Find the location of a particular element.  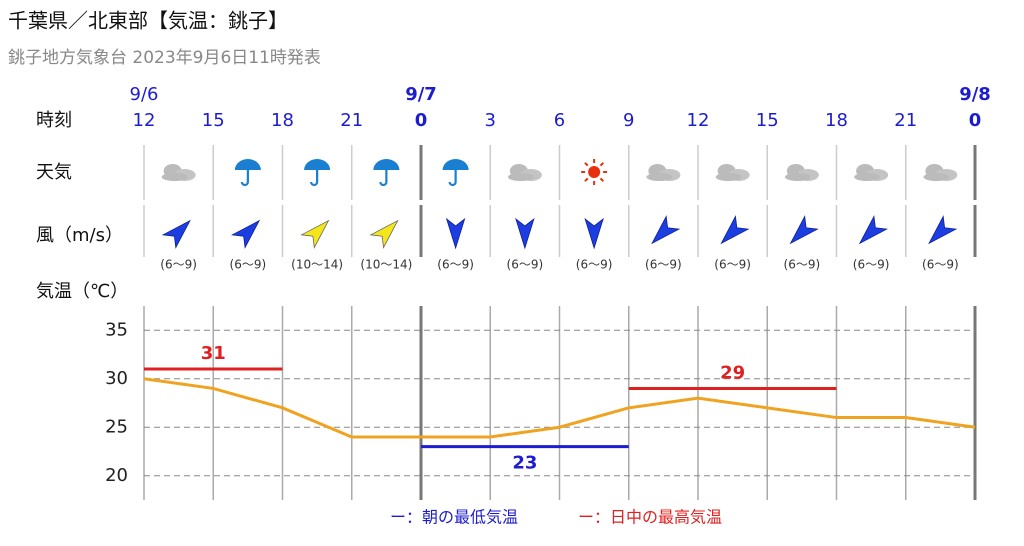

date-label: 9/6 is located at coordinates (144, 94).